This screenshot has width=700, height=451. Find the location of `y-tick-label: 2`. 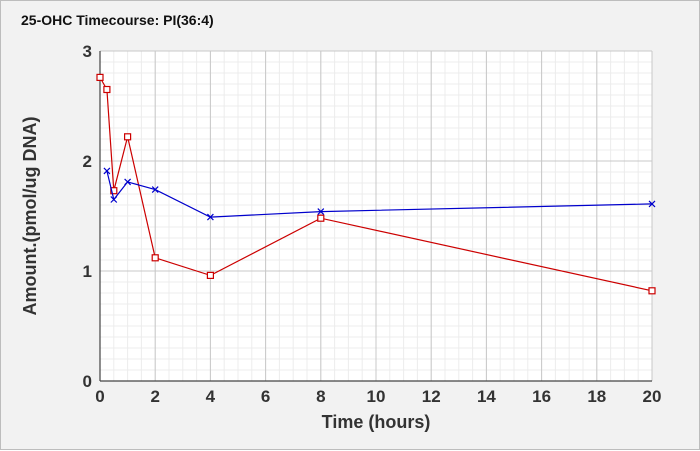

y-tick-label: 2 is located at coordinates (87, 161).